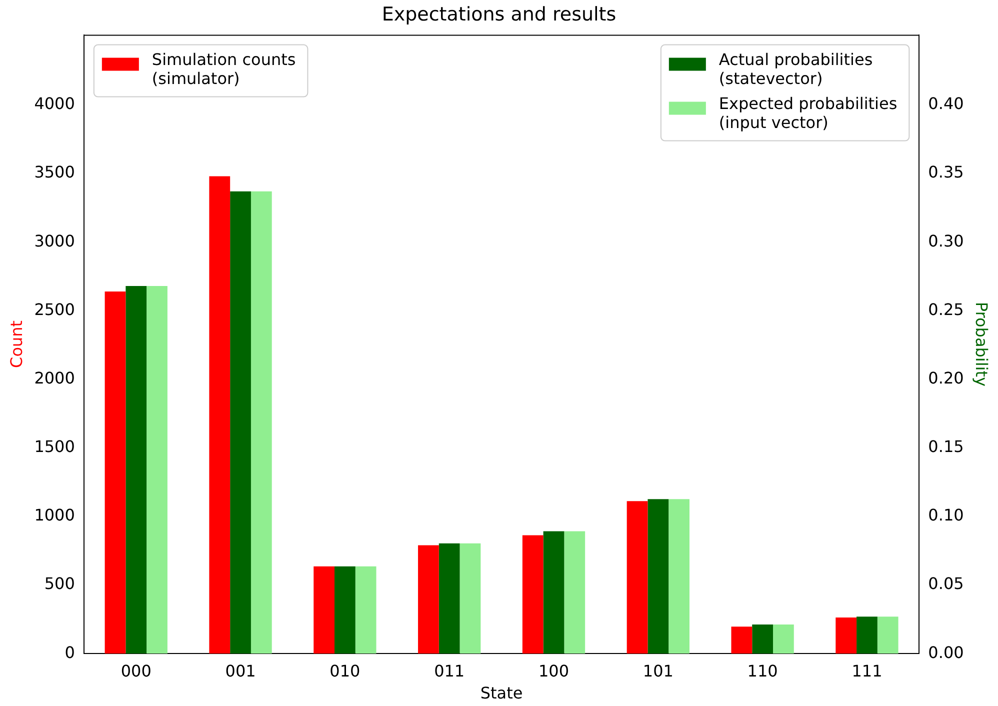 The width and height of the screenshot is (998, 706). I want to click on chart-title: Expectations and results, so click(499, 14).